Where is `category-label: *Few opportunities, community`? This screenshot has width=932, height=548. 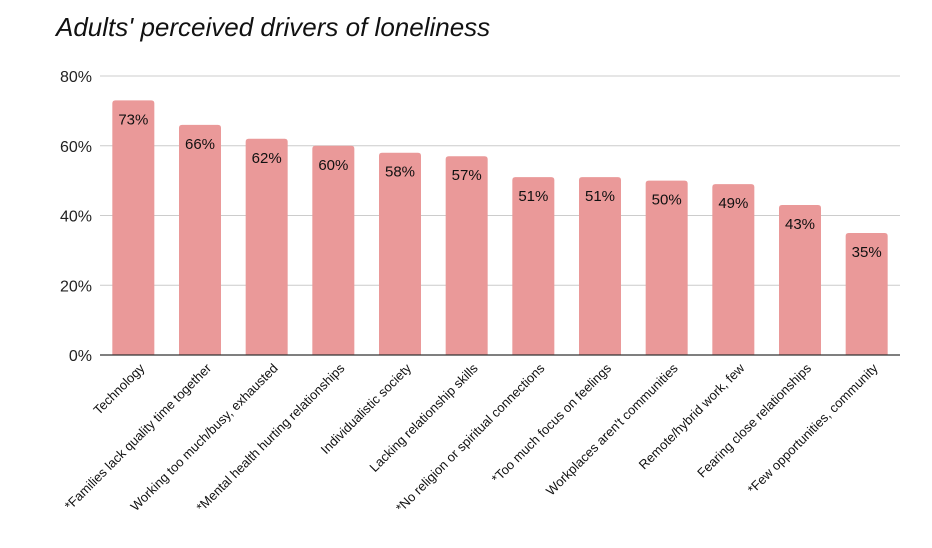
category-label: *Few opportunities, community is located at coordinates (812, 428).